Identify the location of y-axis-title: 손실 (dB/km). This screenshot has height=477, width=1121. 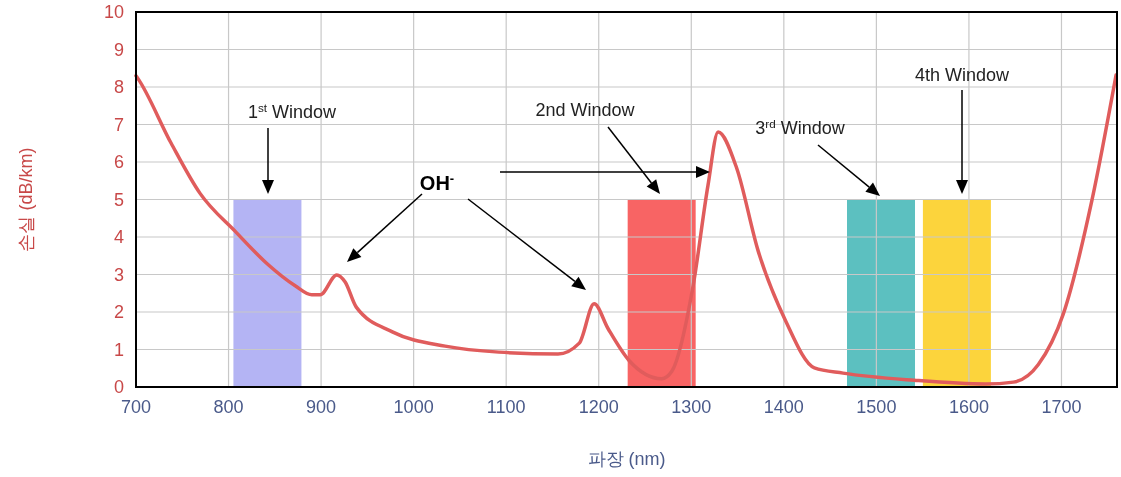
(26, 199).